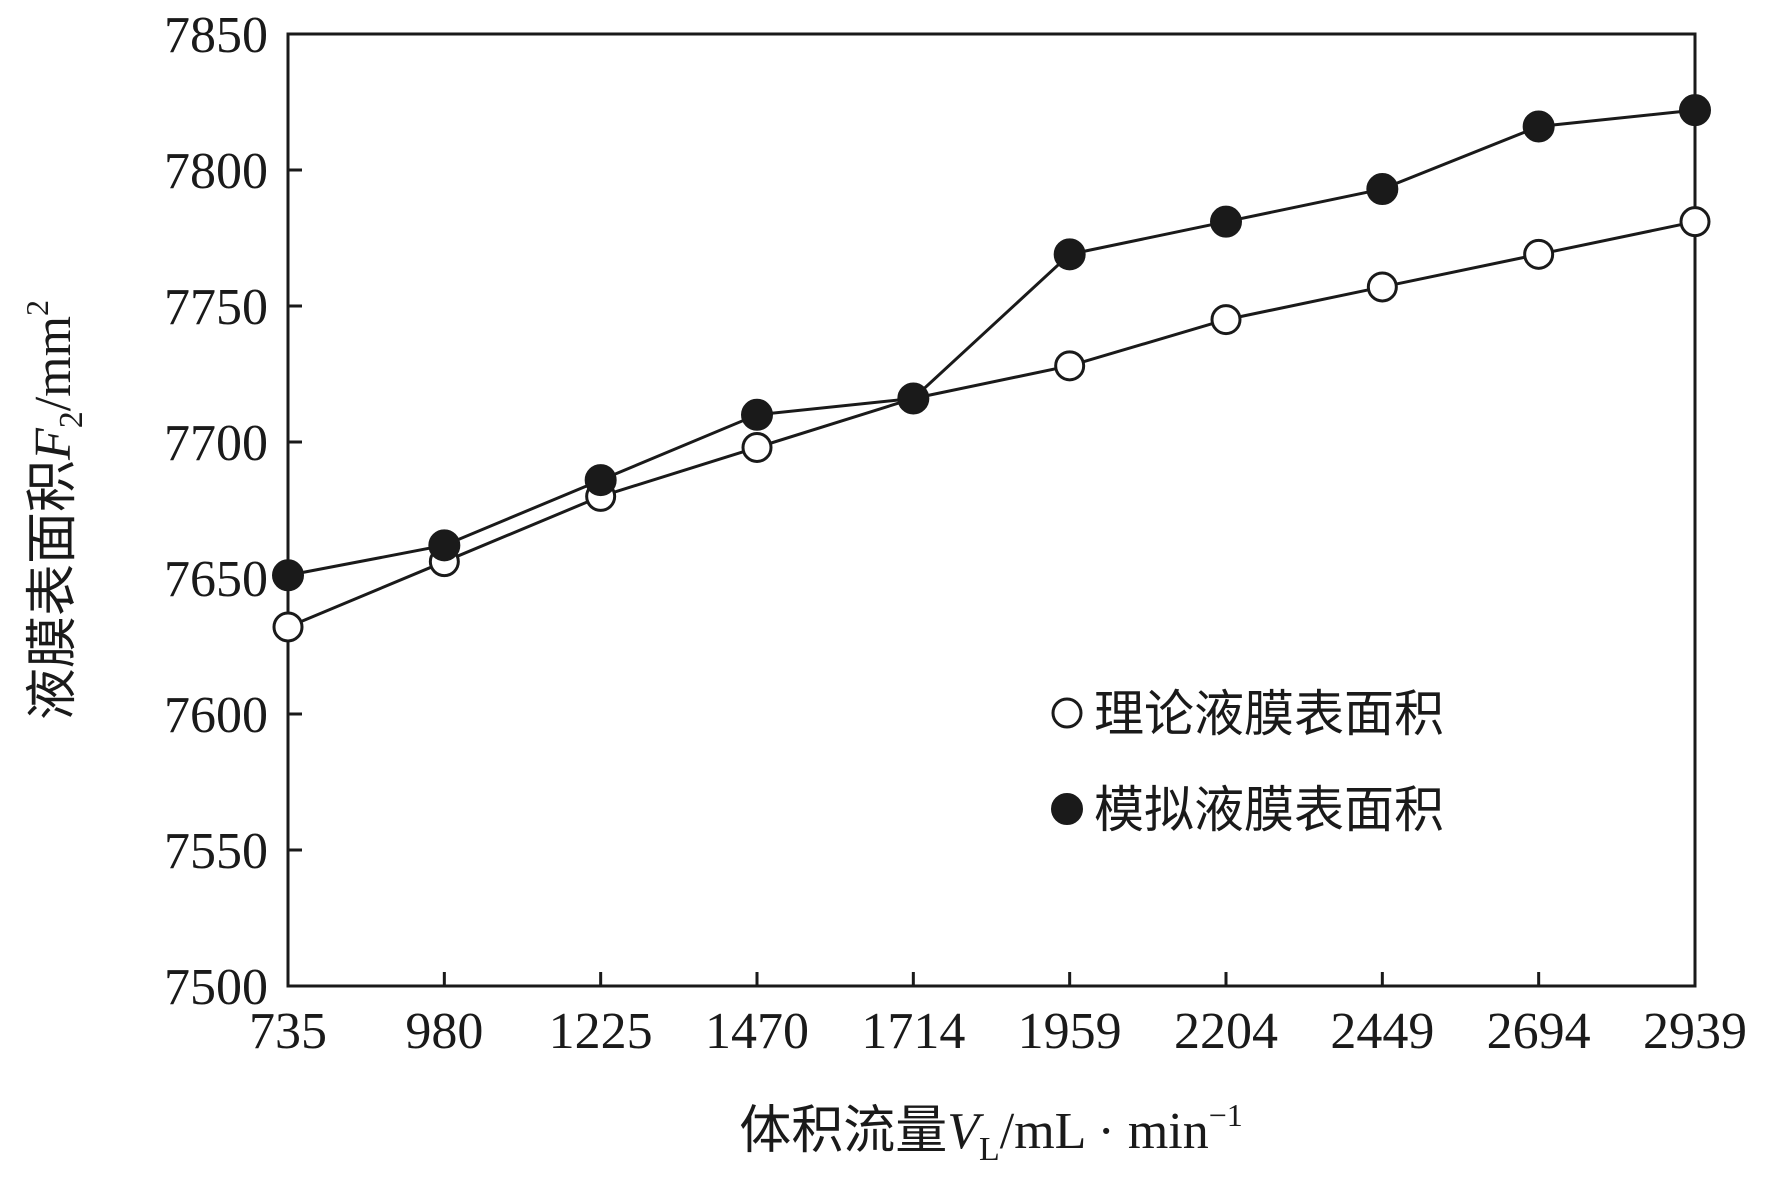 Image resolution: width=1767 pixels, height=1192 pixels. I want to click on x-tick-label: 1225, so click(601, 1031).